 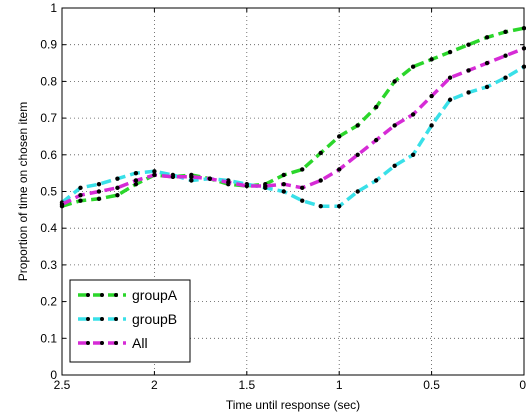 I want to click on legend: groupA groupB All, so click(x=130, y=321).